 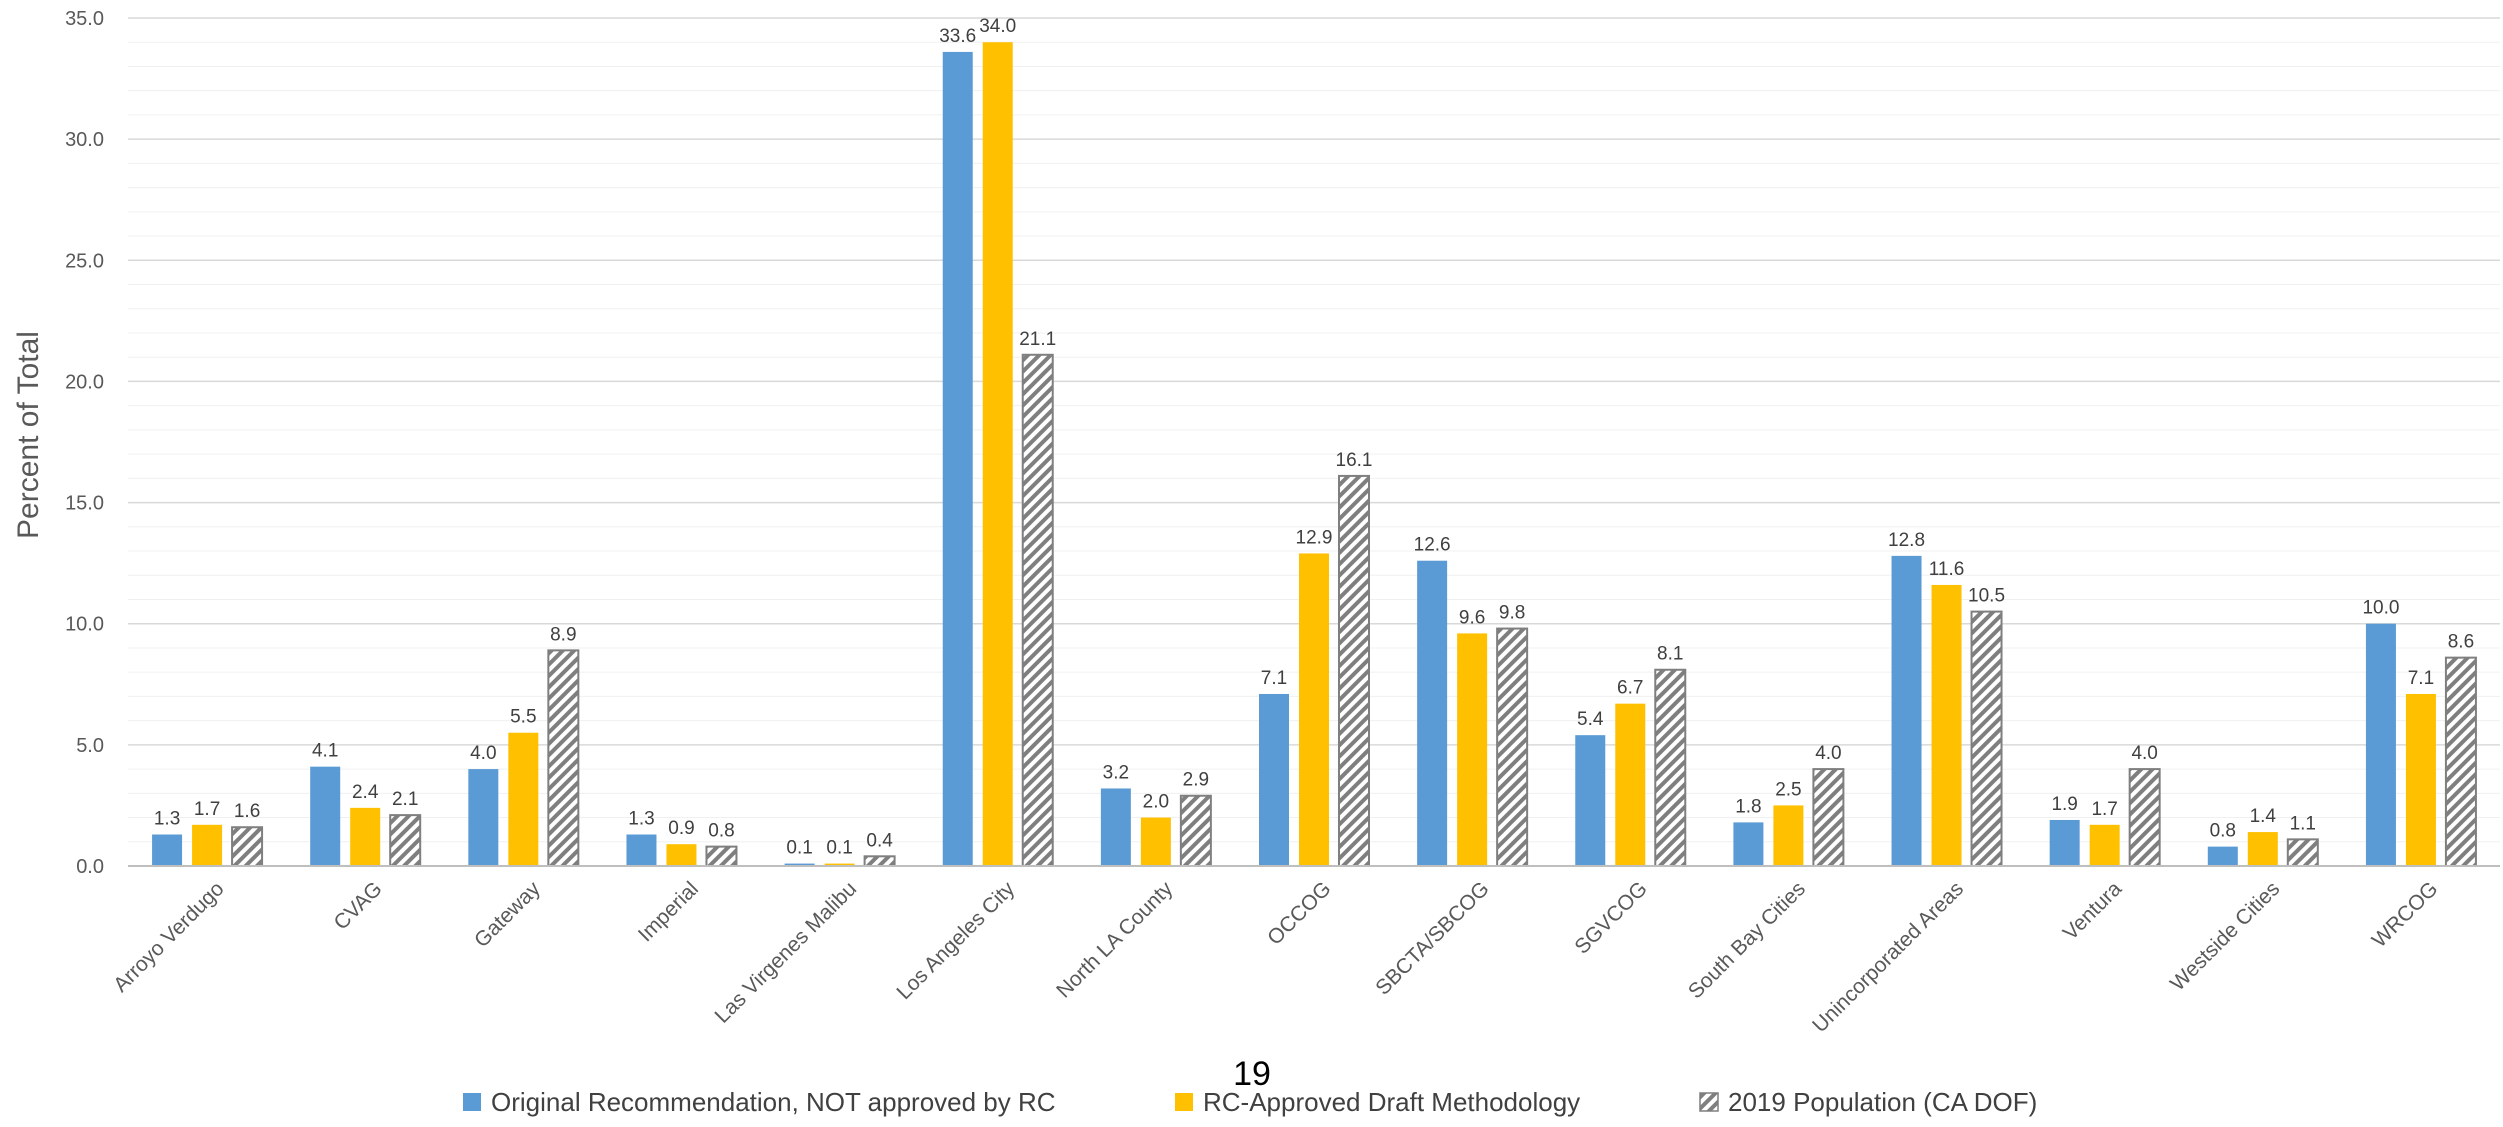 I want to click on y-tick-label: 15.0, so click(x=84, y=504).